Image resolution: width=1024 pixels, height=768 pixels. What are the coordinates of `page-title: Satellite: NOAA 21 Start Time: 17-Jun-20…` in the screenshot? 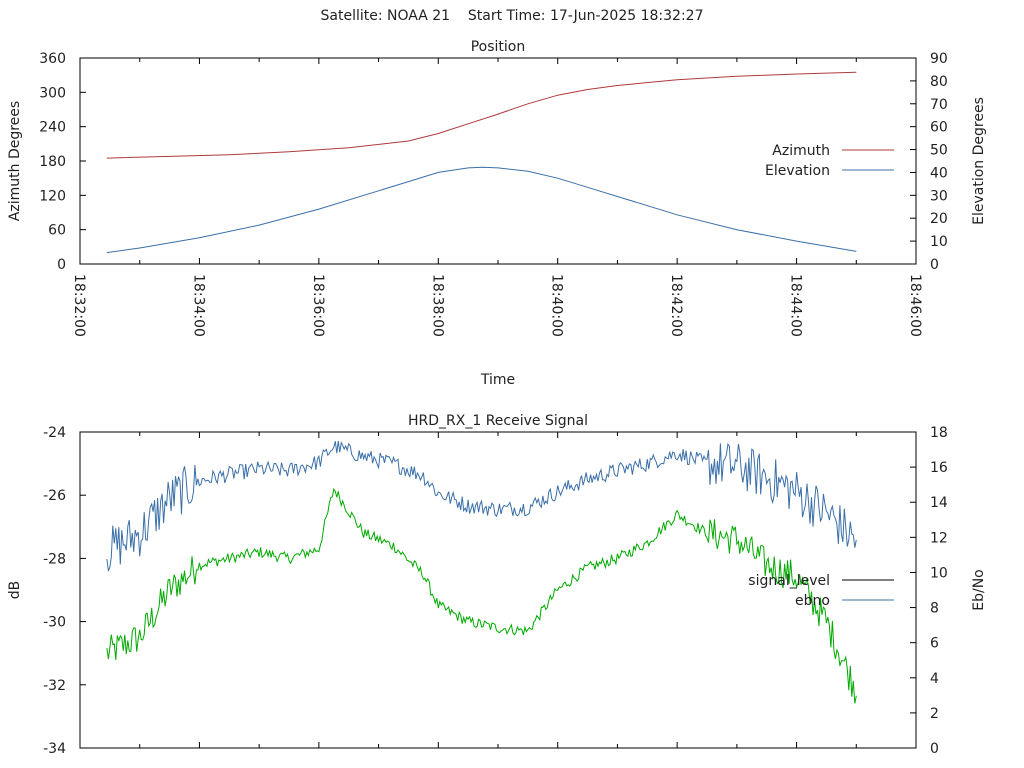 It's located at (512, 16).